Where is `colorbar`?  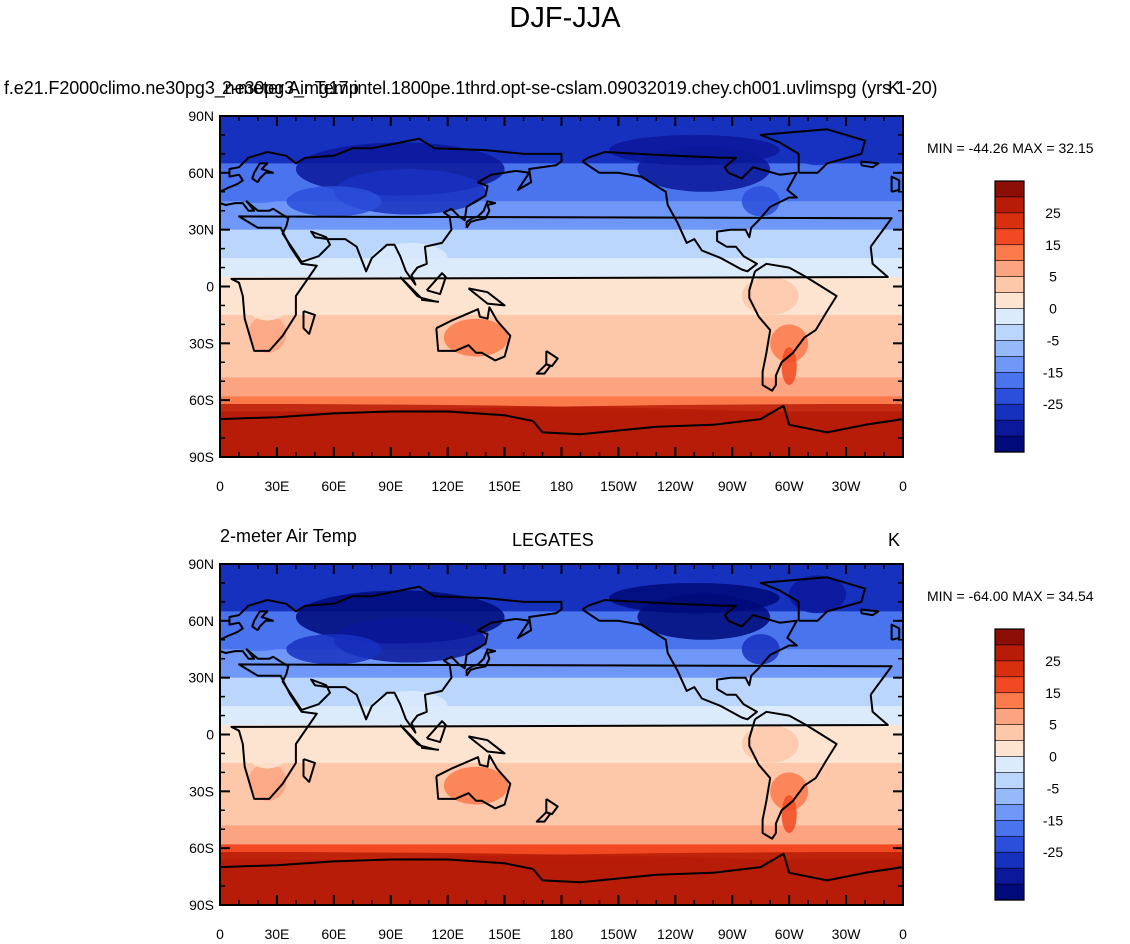
colorbar is located at coordinates (1009, 316).